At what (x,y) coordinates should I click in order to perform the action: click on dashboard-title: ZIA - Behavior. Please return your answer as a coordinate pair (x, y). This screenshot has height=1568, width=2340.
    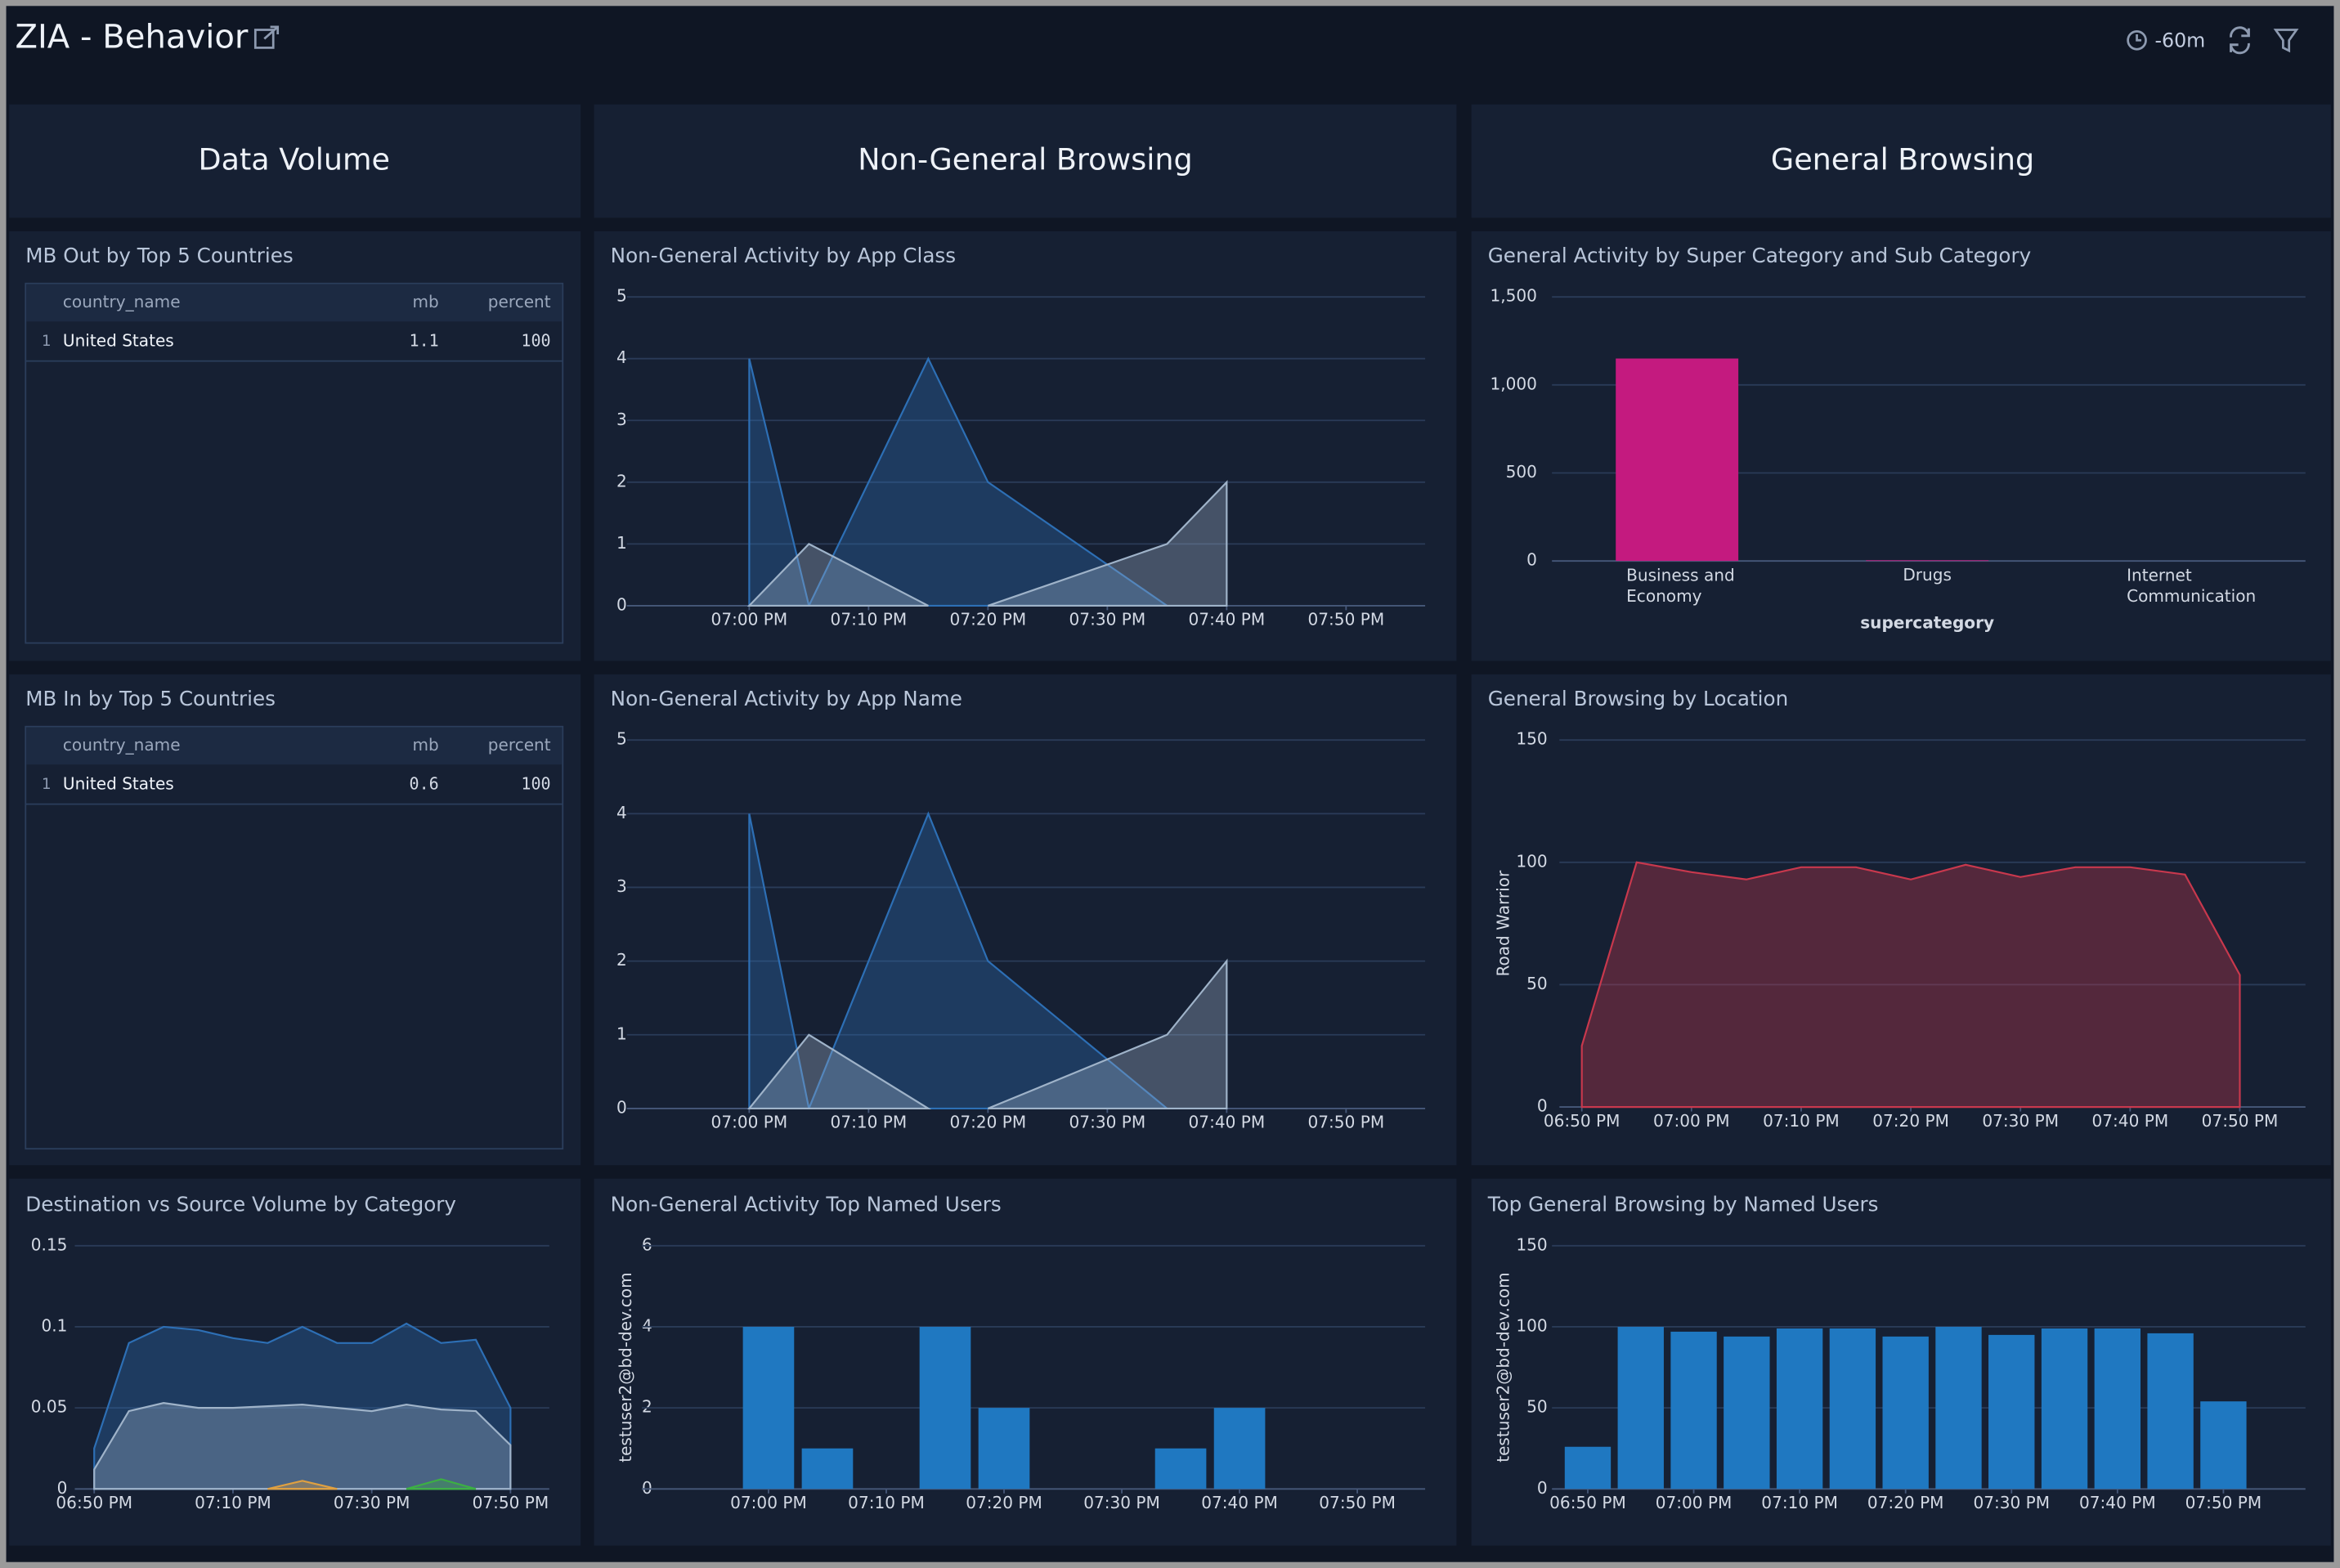
    Looking at the image, I should click on (133, 37).